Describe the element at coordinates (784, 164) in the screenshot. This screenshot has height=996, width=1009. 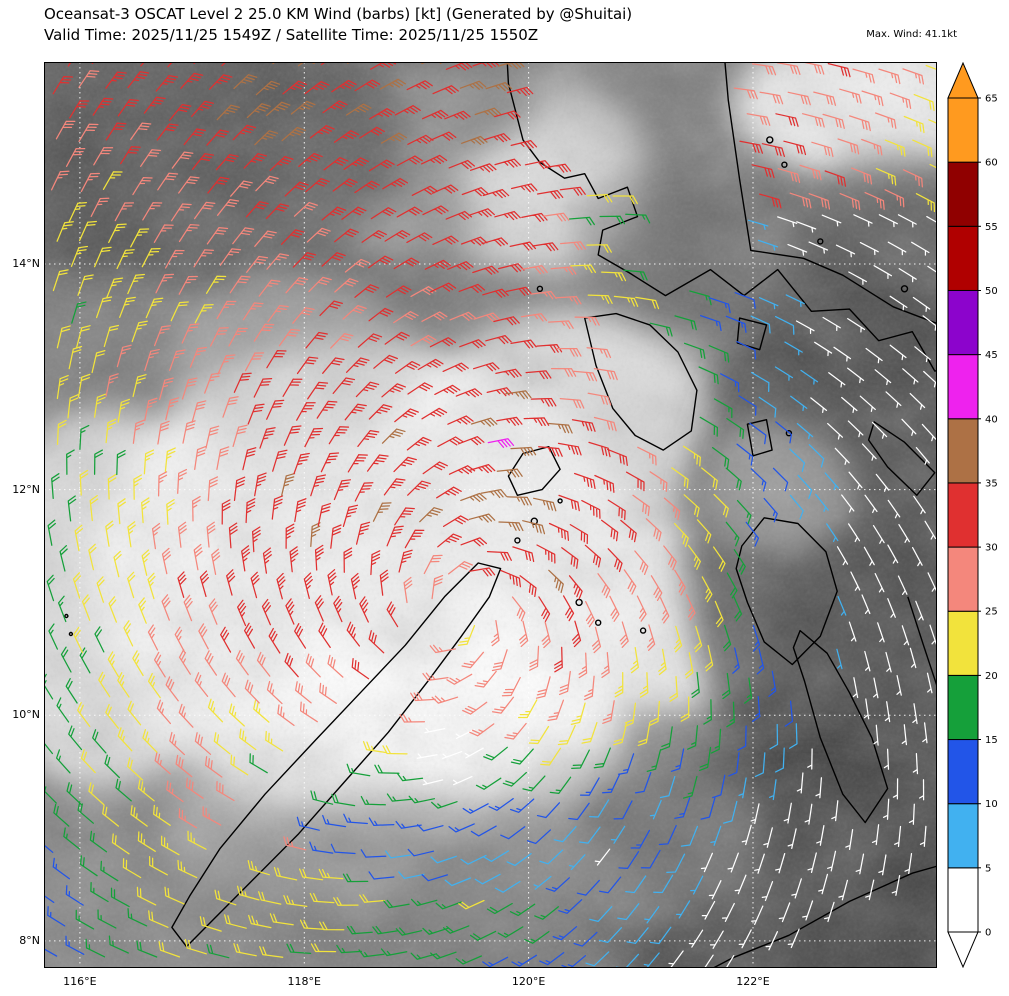
I see `islet` at that location.